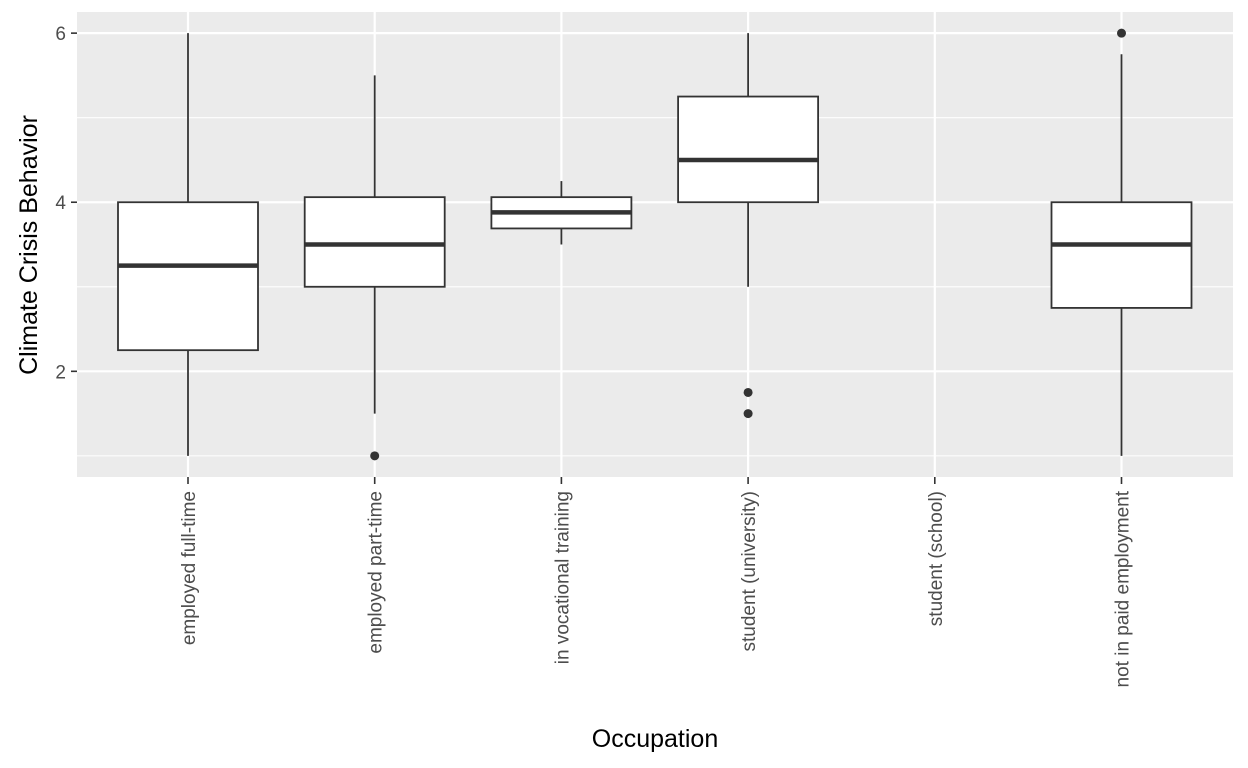  I want to click on x-tick-label: student (university), so click(749, 571).